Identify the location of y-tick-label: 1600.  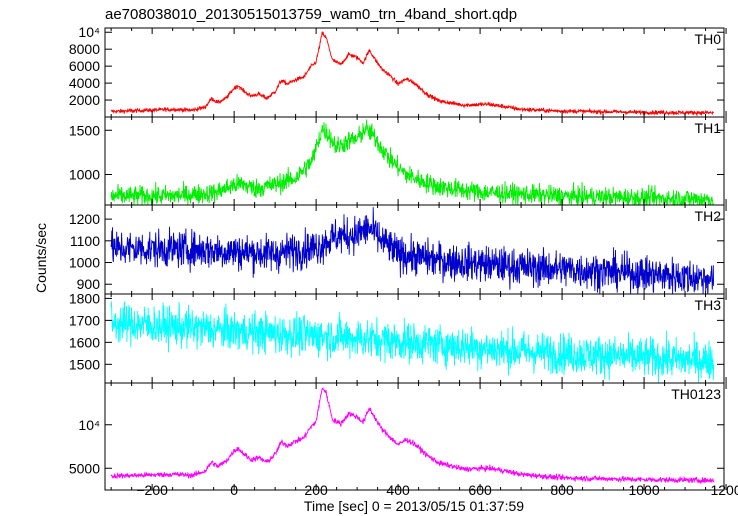
(84, 342).